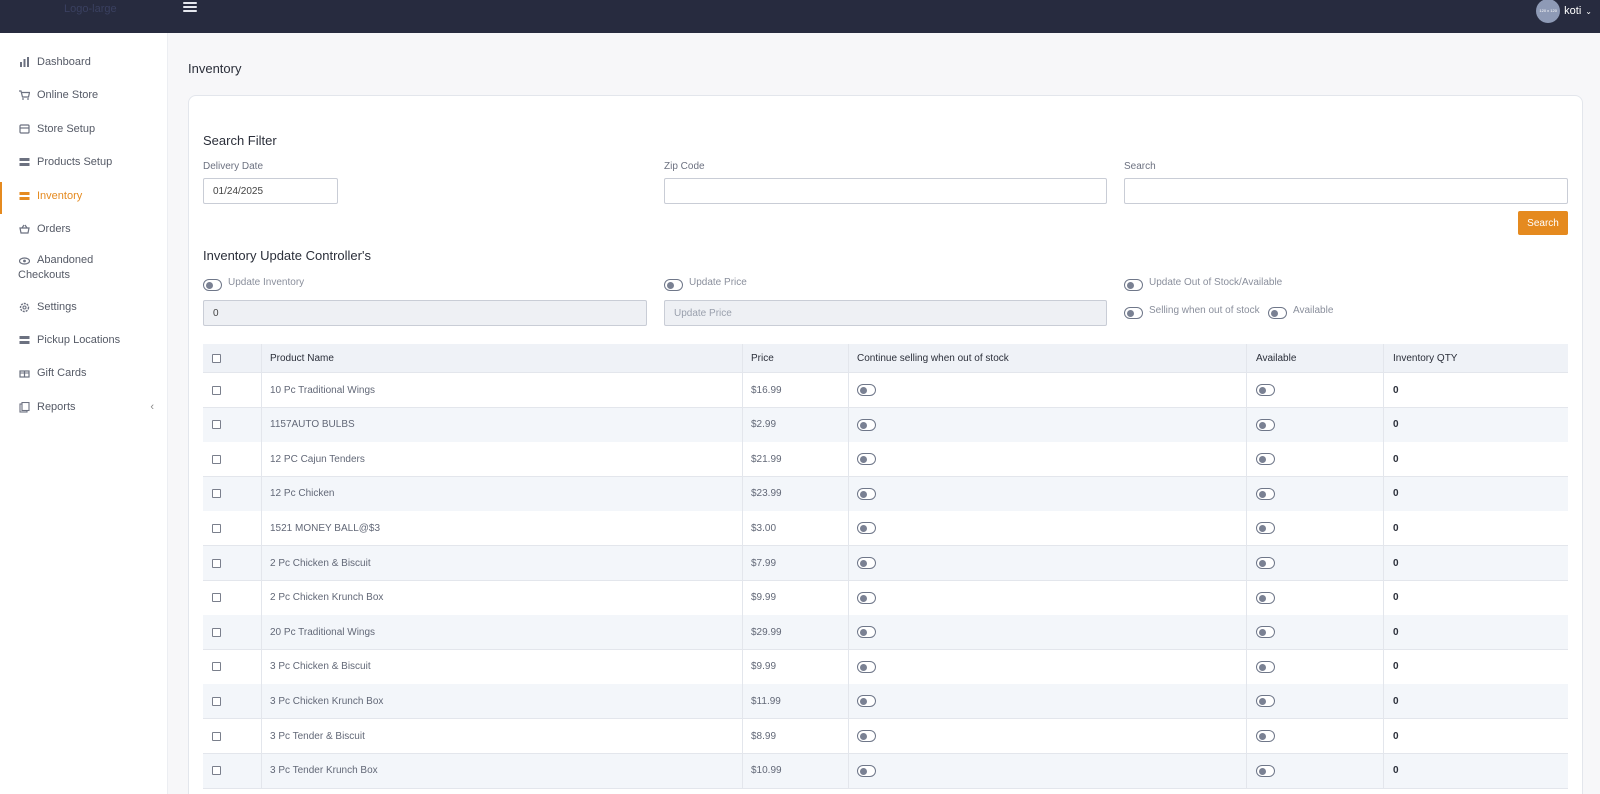 The width and height of the screenshot is (1600, 794). Describe the element at coordinates (317, 459) in the screenshot. I see `product-name: 12 PC Cajun Tenders` at that location.